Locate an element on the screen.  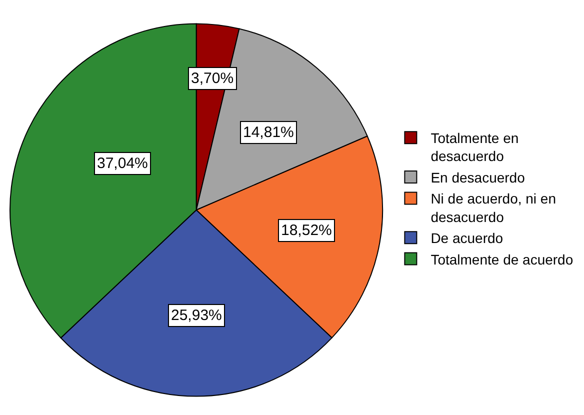
legend-label: Totalmente en desacuerdo is located at coordinates (474, 147).